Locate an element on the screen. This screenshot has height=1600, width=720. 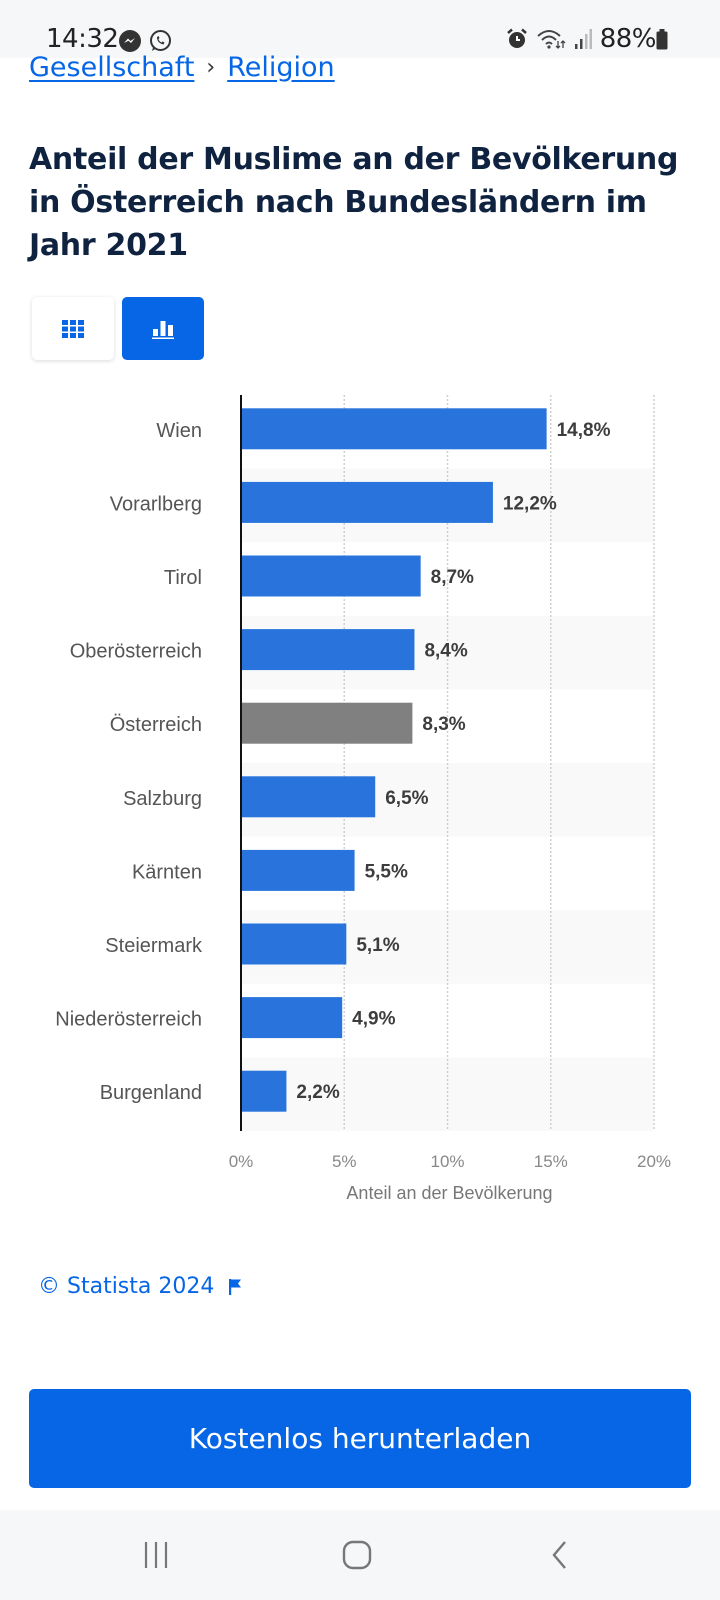
value-label: 4,9% is located at coordinates (373, 1019).